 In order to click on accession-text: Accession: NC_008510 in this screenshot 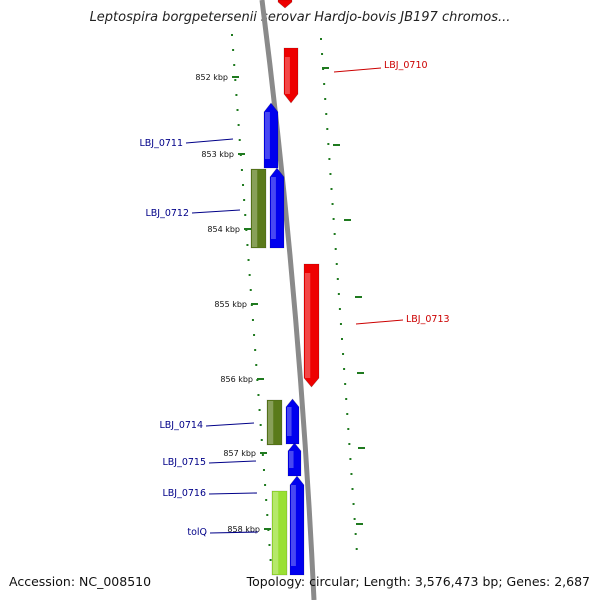, I will do `click(80, 581)`.